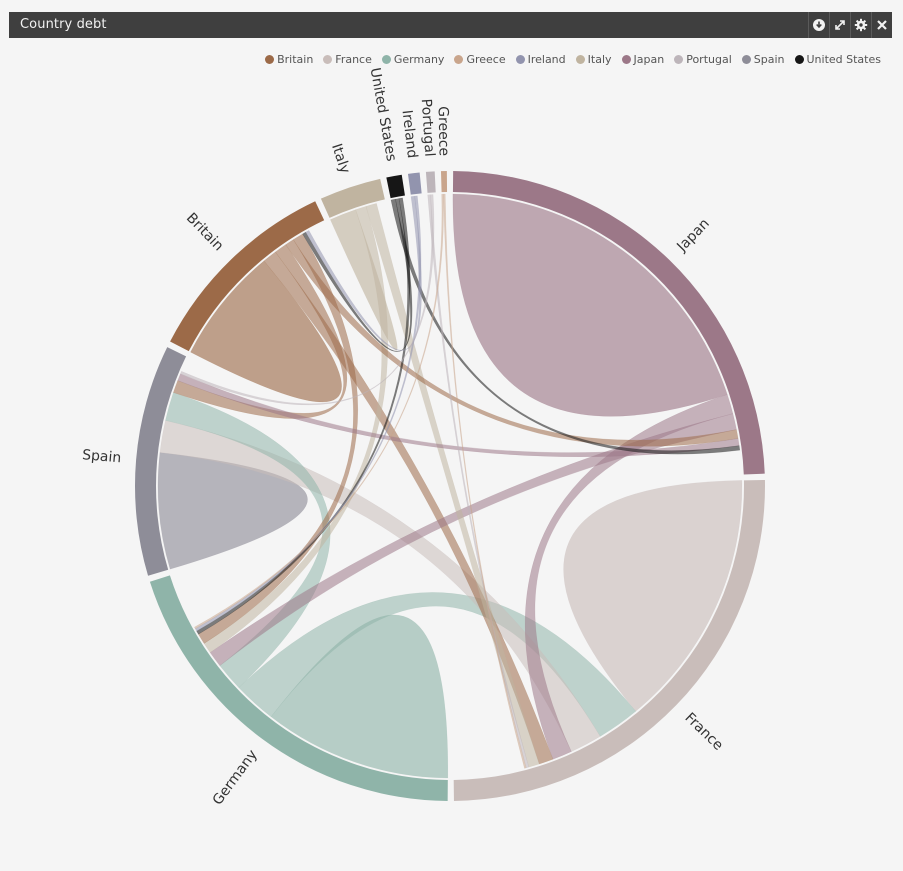 The height and width of the screenshot is (871, 903). What do you see at coordinates (430, 182) in the screenshot?
I see `group-arc-portugal` at bounding box center [430, 182].